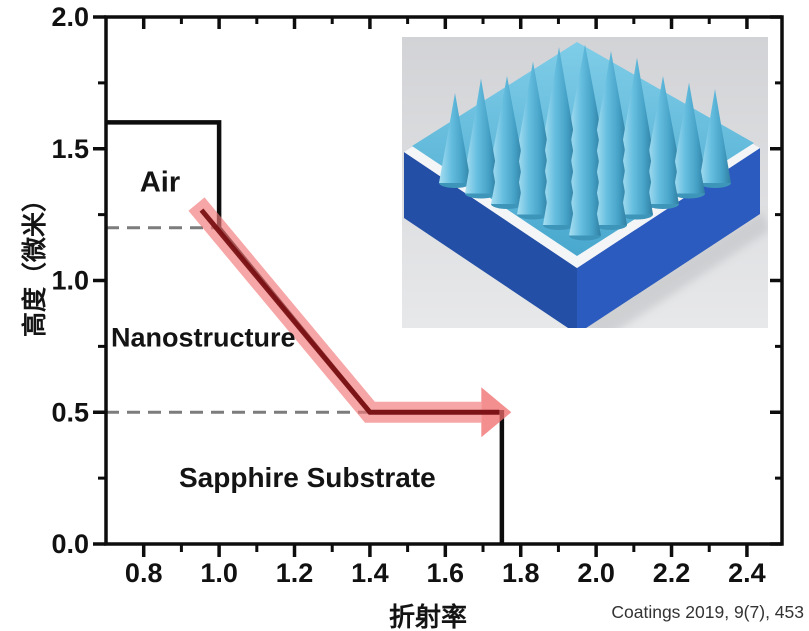 The height and width of the screenshot is (631, 809). I want to click on x-tick-label: 1.4, so click(370, 573).